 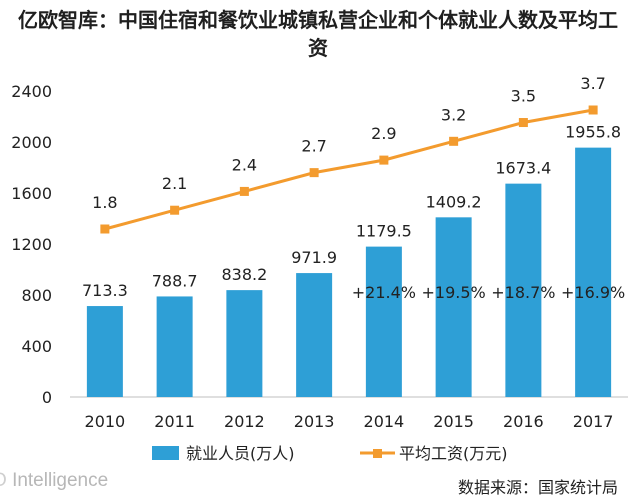 What do you see at coordinates (313, 146) in the screenshot?
I see `salary-value-label-3: 2.7` at bounding box center [313, 146].